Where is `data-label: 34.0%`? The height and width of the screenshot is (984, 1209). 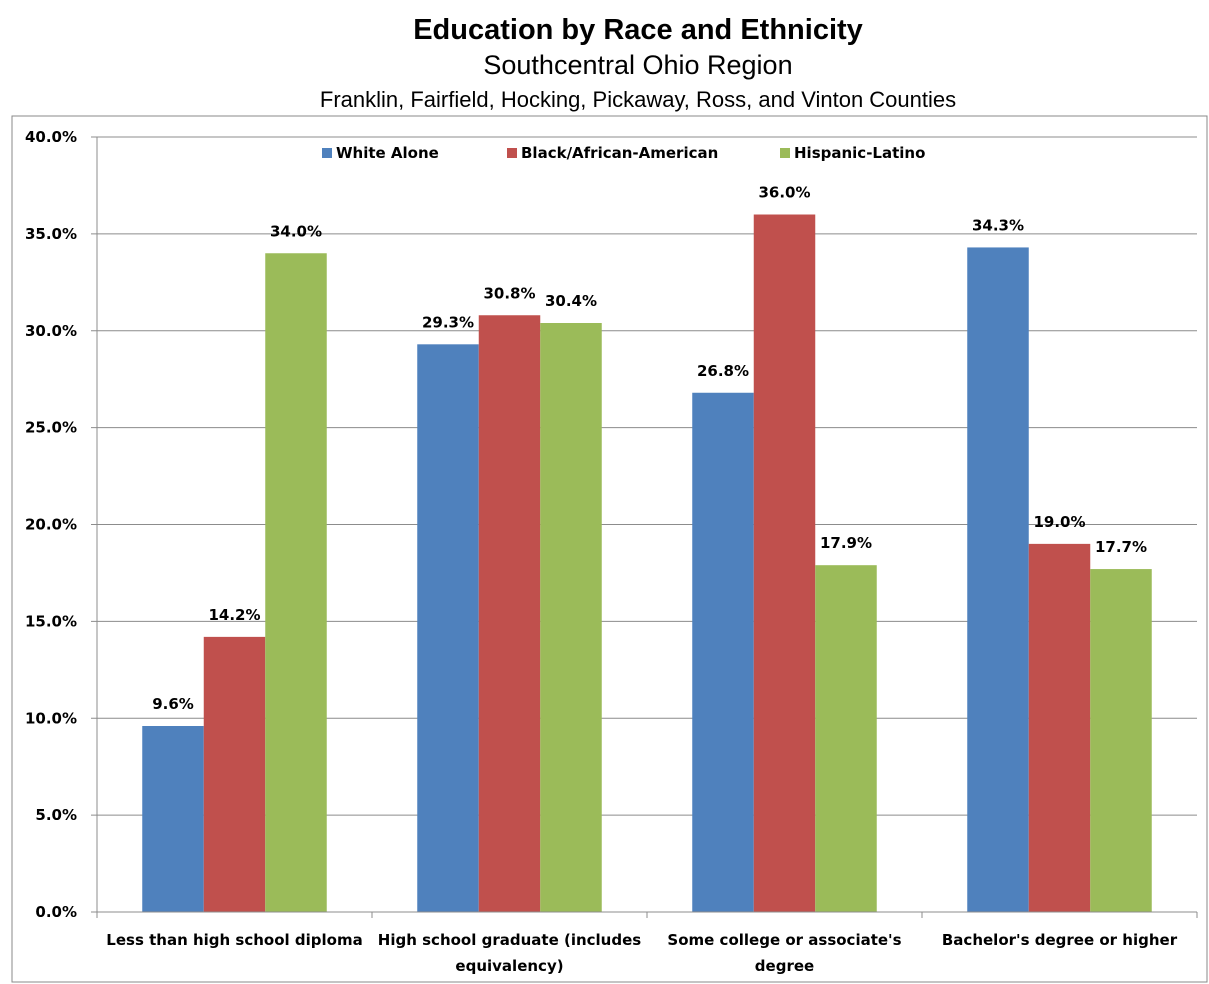 data-label: 34.0% is located at coordinates (296, 231).